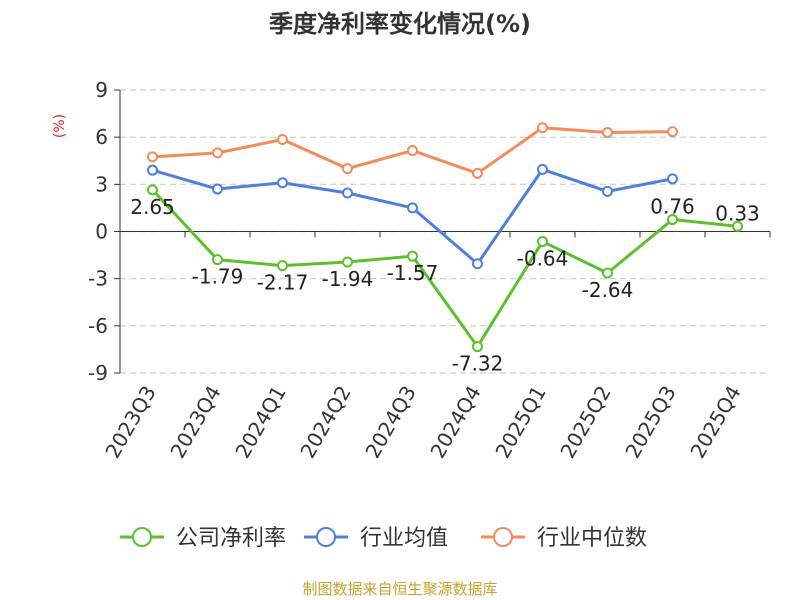 The image size is (800, 600). What do you see at coordinates (325, 422) in the screenshot?
I see `x-tick-label: 2024Q2` at bounding box center [325, 422].